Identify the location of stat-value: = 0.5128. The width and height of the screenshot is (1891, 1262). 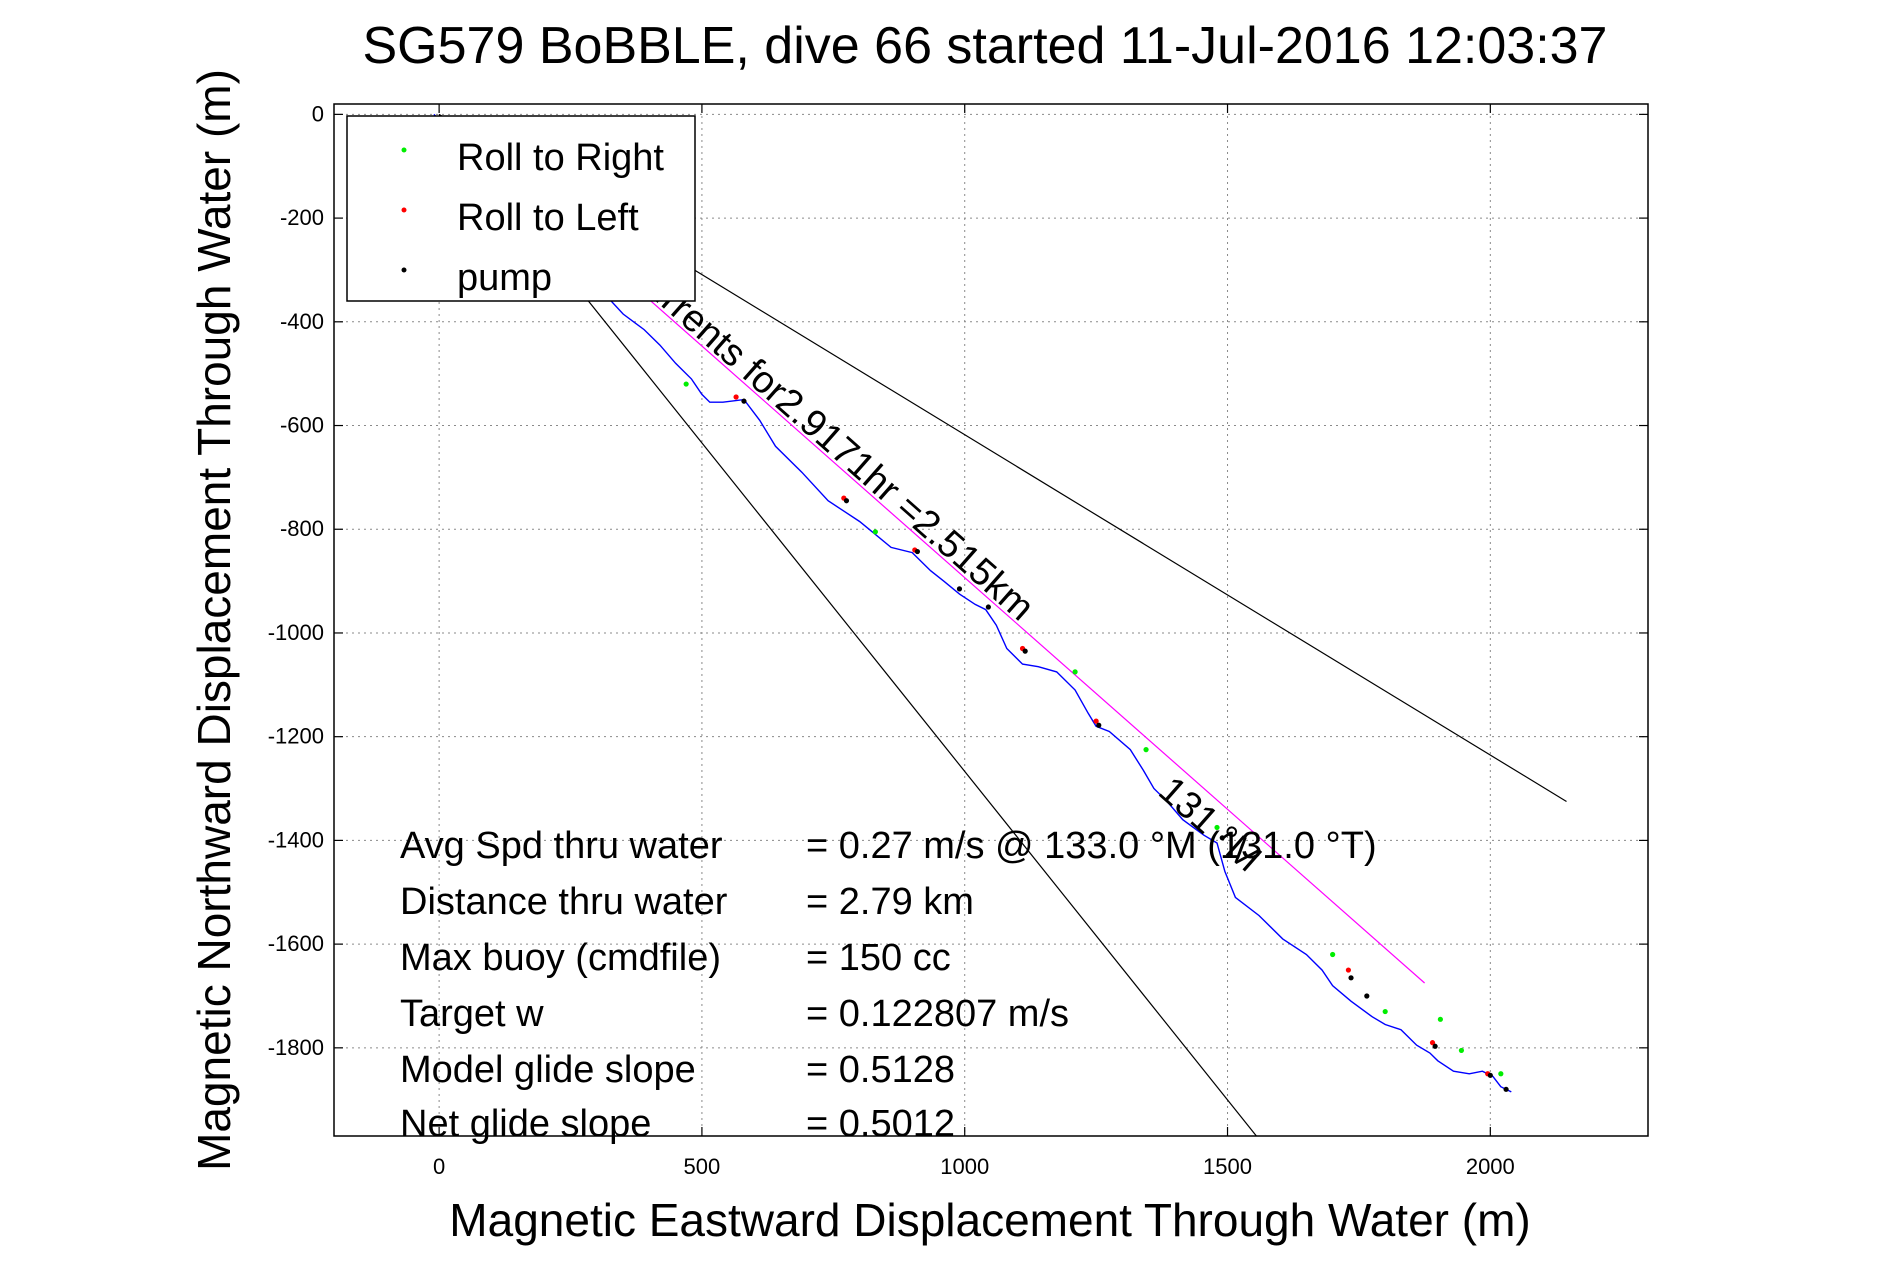
(880, 1070).